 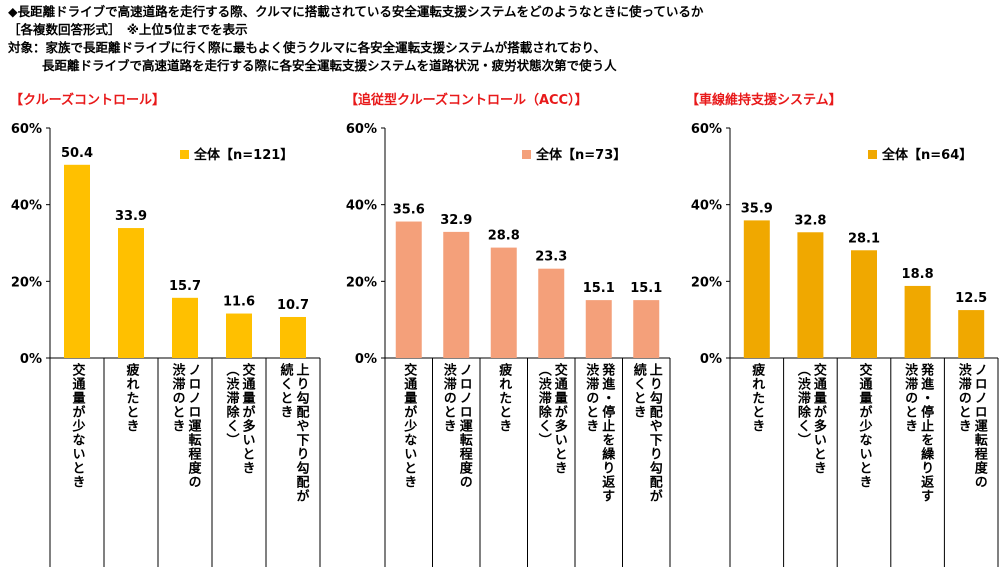 I want to click on data-label: 32.9, so click(x=456, y=220).